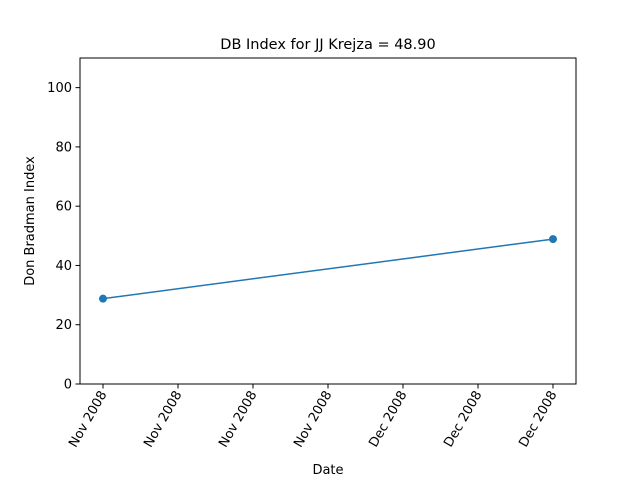 The image size is (640, 484). I want to click on y-axis-label: Don Bradman Index, so click(30, 221).